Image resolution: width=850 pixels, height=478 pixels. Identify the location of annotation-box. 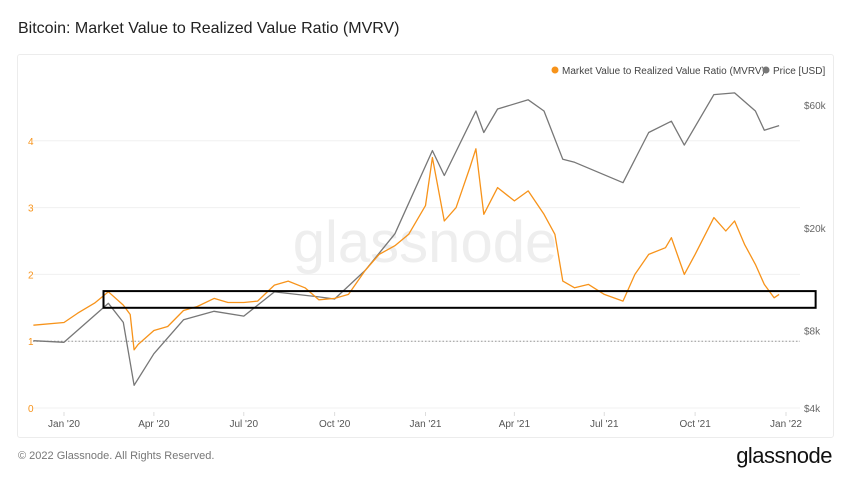
(459, 299).